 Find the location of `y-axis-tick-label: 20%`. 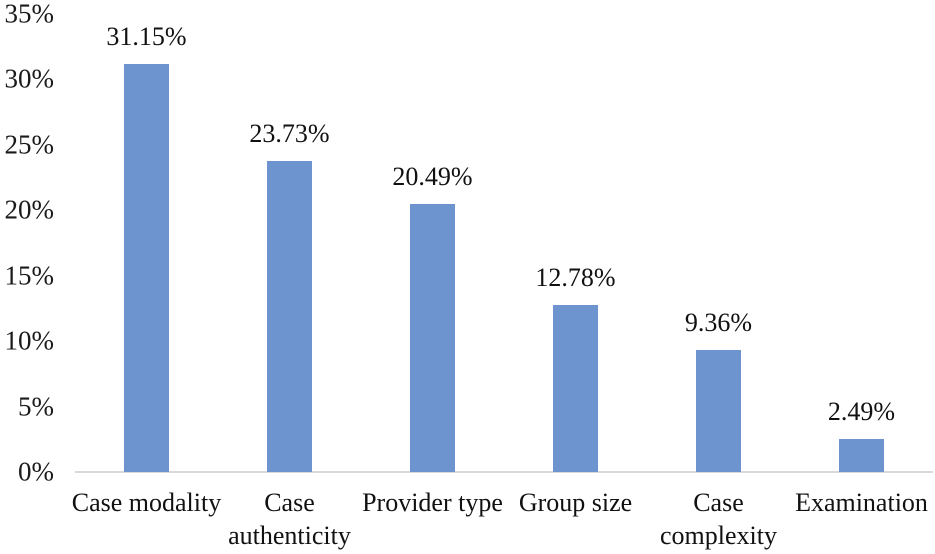

y-axis-tick-label: 20% is located at coordinates (29, 209).